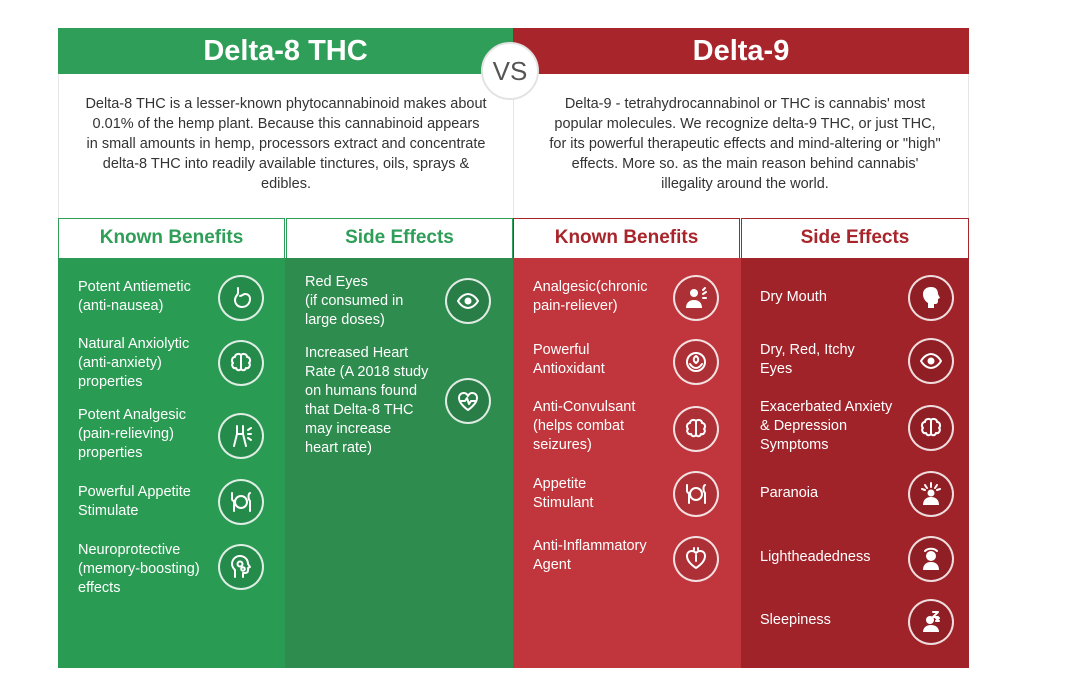 The image size is (1068, 692). What do you see at coordinates (590, 555) in the screenshot?
I see `delta9-benefit-item-5: Anti-Inflammatory Agent` at bounding box center [590, 555].